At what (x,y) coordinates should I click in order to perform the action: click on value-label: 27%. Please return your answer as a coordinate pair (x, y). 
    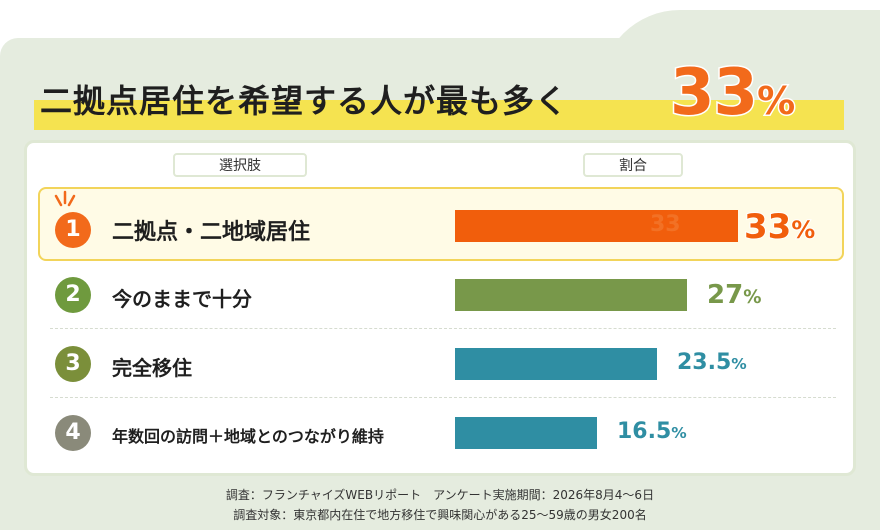
    Looking at the image, I should click on (734, 295).